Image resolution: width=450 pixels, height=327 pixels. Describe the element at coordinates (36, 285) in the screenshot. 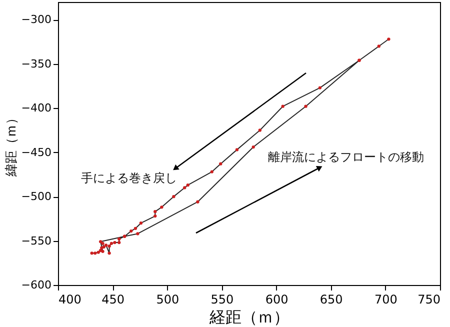

I see `y-tick-label: −600` at that location.